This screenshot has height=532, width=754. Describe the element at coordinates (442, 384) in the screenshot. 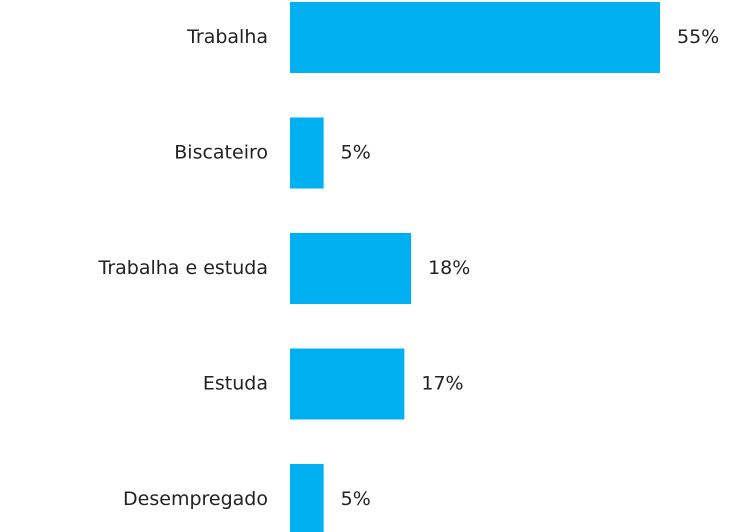

I see `value-label: 17%` at that location.